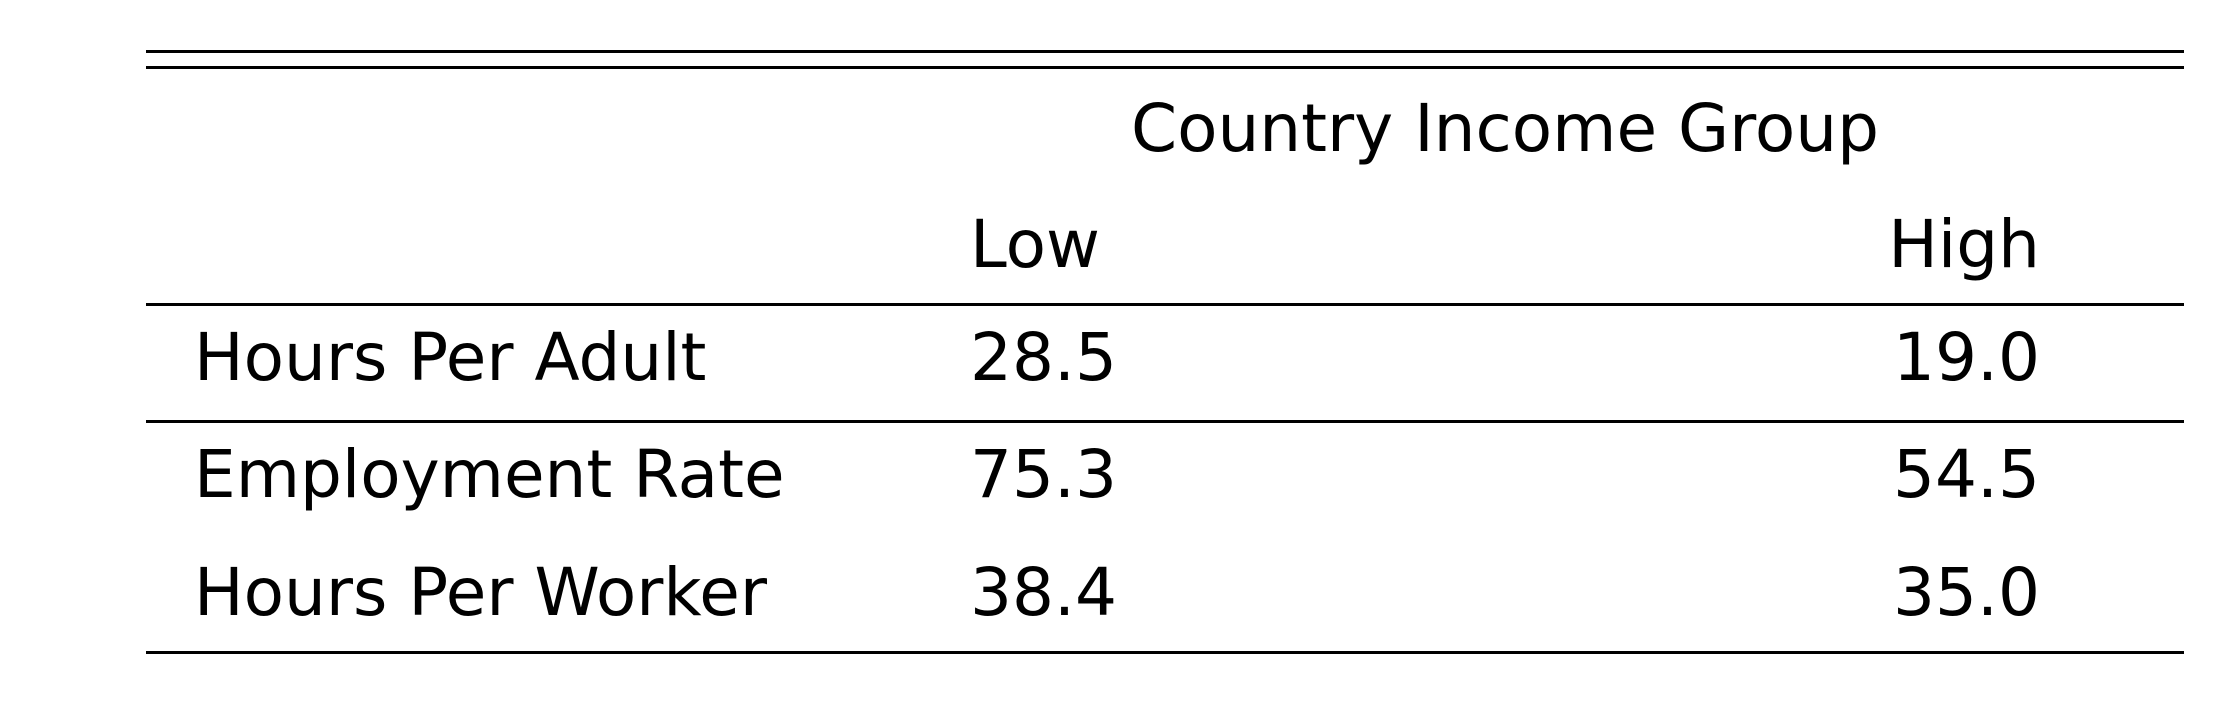  I want to click on row-label-hours-per-worker: Hours Per Worker, so click(481, 592).